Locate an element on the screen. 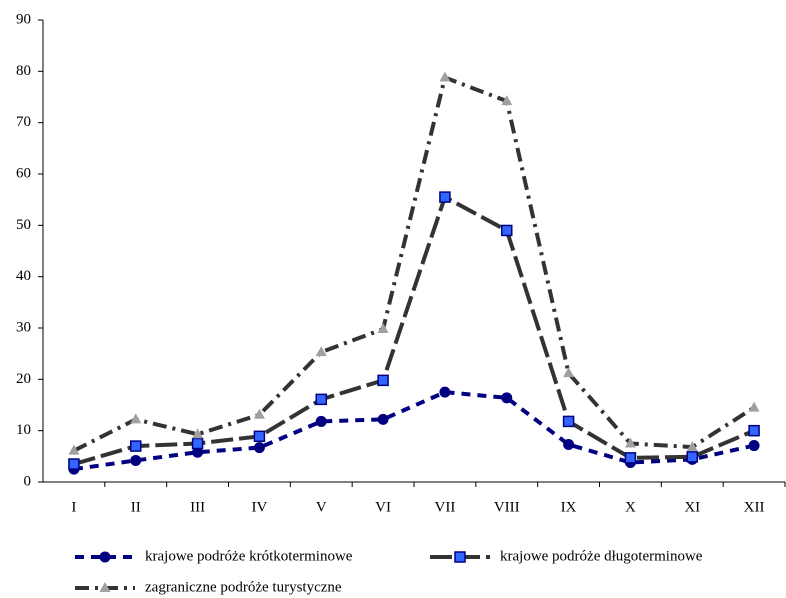 The image size is (786, 598). x-tick-label: VIII is located at coordinates (507, 507).